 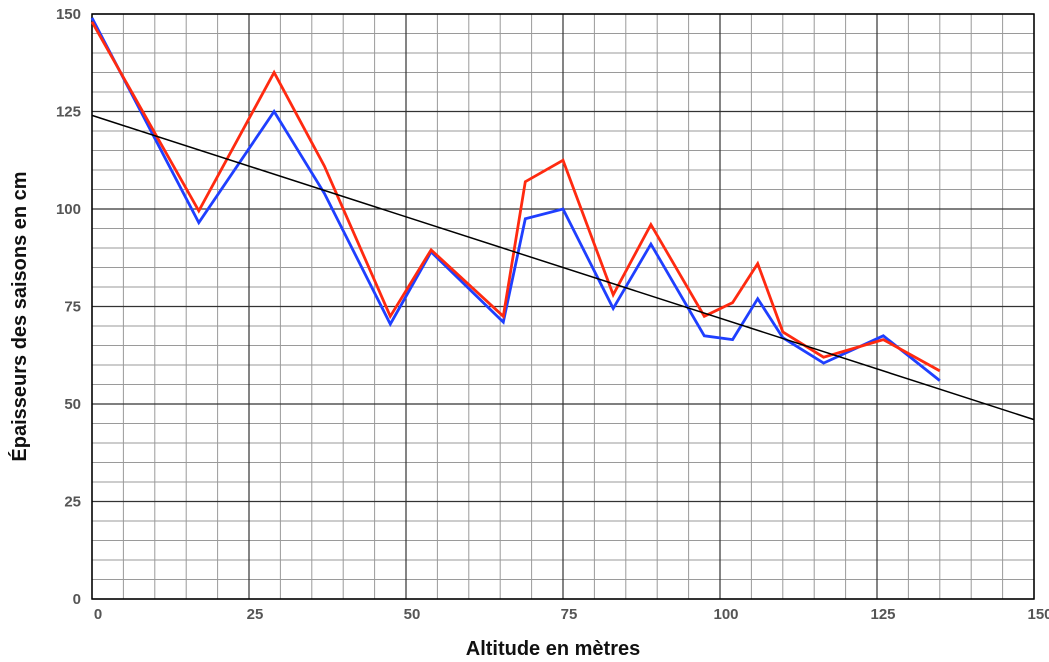 What do you see at coordinates (725, 614) in the screenshot?
I see `x-tick-label: 100` at bounding box center [725, 614].